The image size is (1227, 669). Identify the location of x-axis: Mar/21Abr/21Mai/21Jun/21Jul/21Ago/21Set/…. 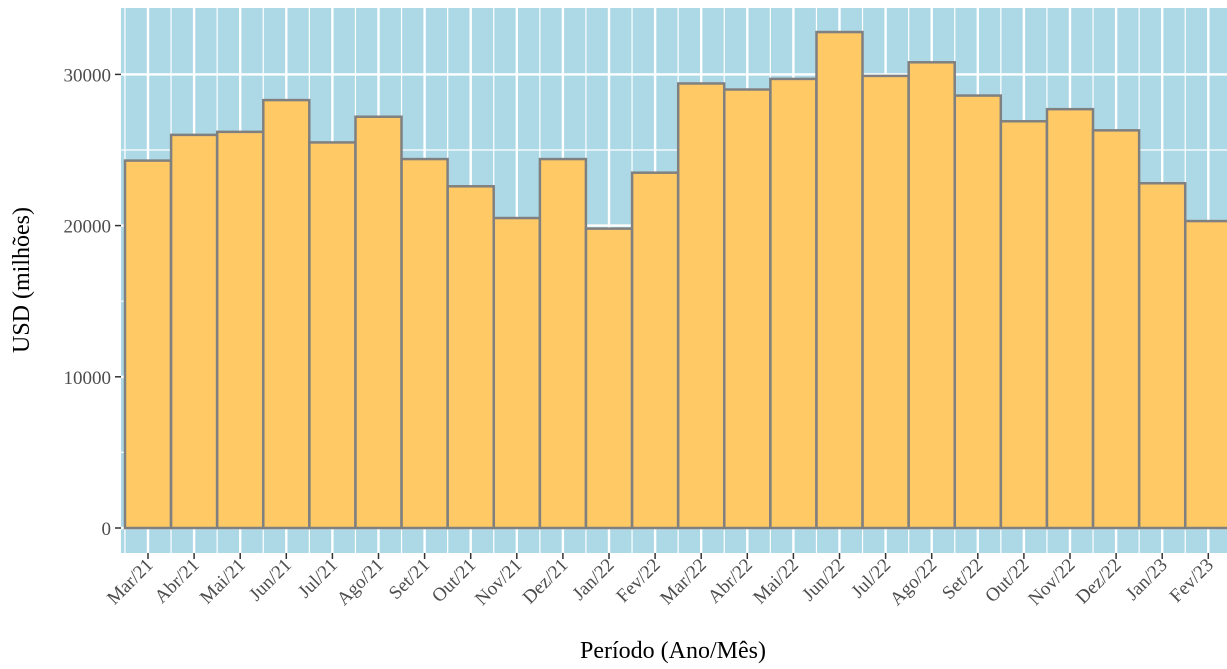
(660, 581).